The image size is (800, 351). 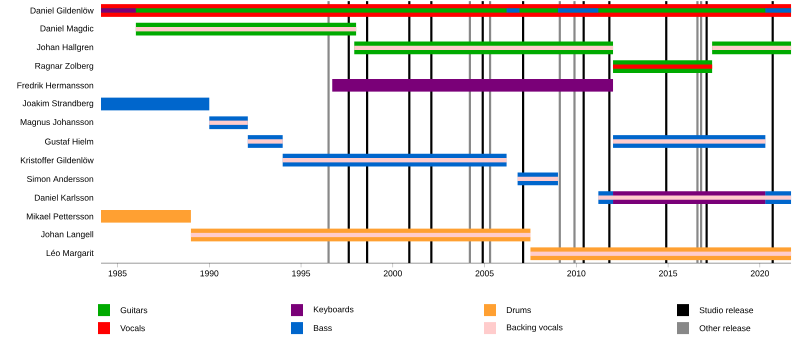 I want to click on y-tick-label: Fredrik Hermansson, so click(x=55, y=85).